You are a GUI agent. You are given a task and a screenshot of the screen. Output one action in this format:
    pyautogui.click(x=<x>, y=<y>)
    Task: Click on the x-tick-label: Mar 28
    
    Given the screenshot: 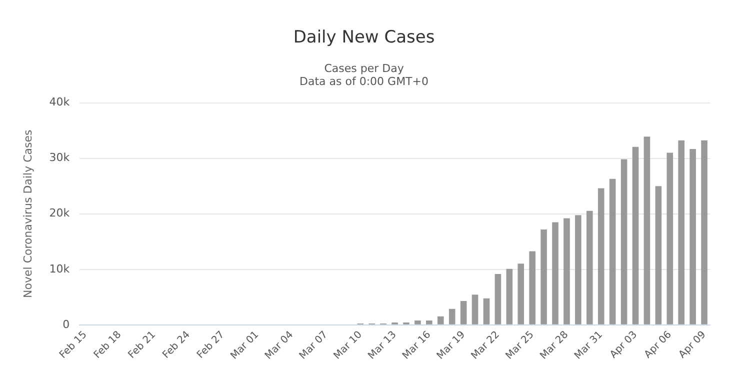 What is the action you would take?
    pyautogui.click(x=554, y=345)
    